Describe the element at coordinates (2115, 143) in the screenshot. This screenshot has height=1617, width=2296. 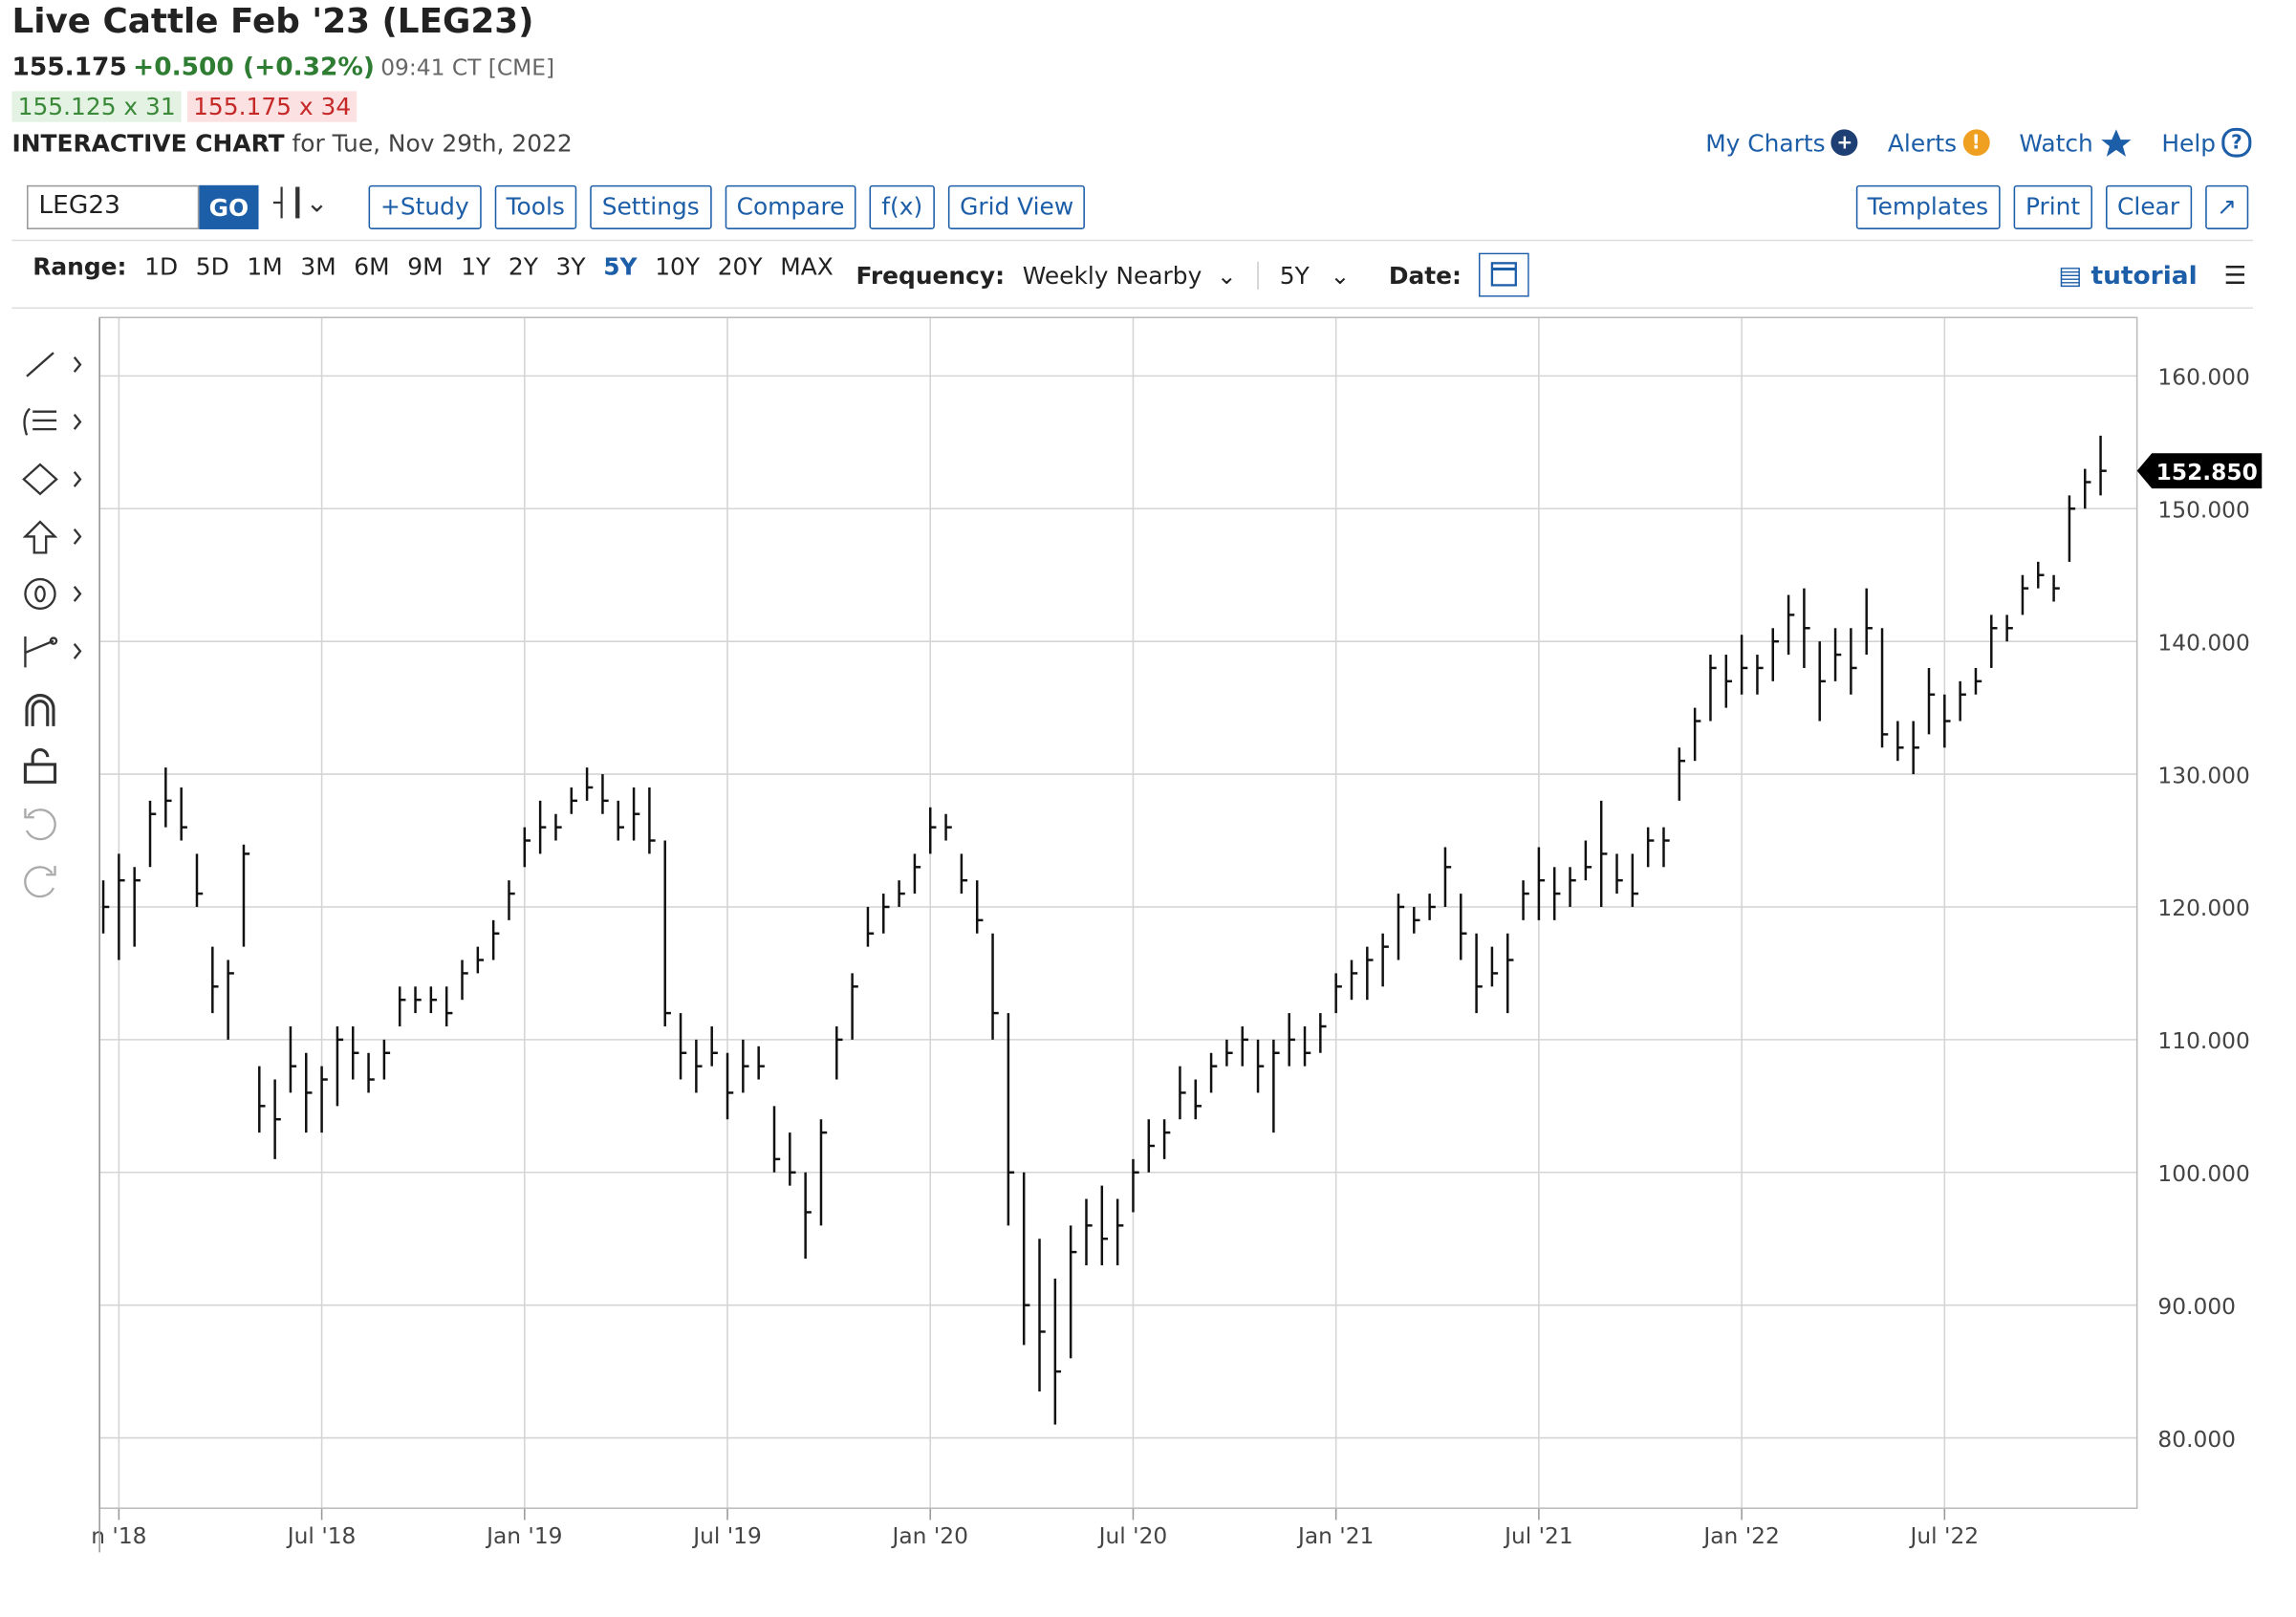
I see `icon` at that location.